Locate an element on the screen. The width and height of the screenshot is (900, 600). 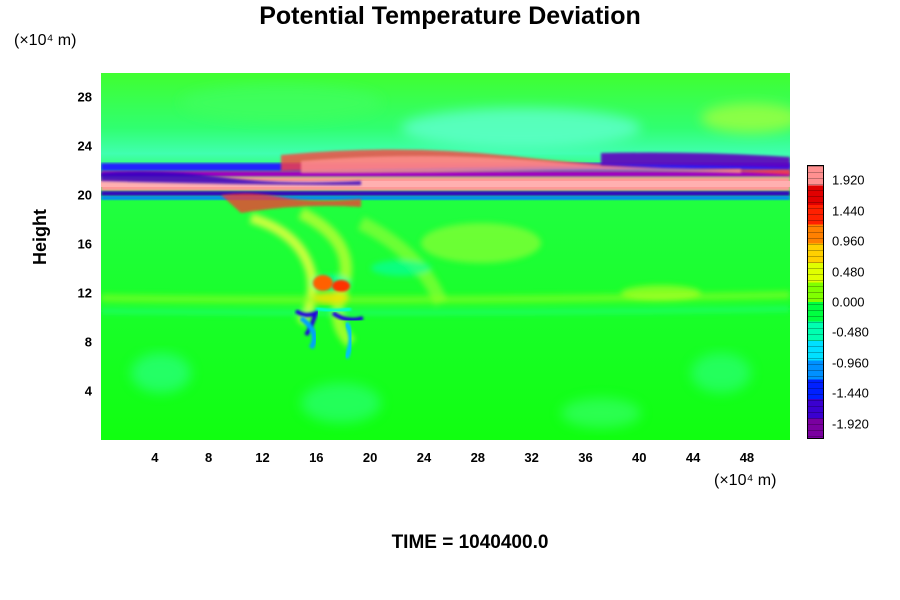
y-tick-label: 20 is located at coordinates (84, 195).